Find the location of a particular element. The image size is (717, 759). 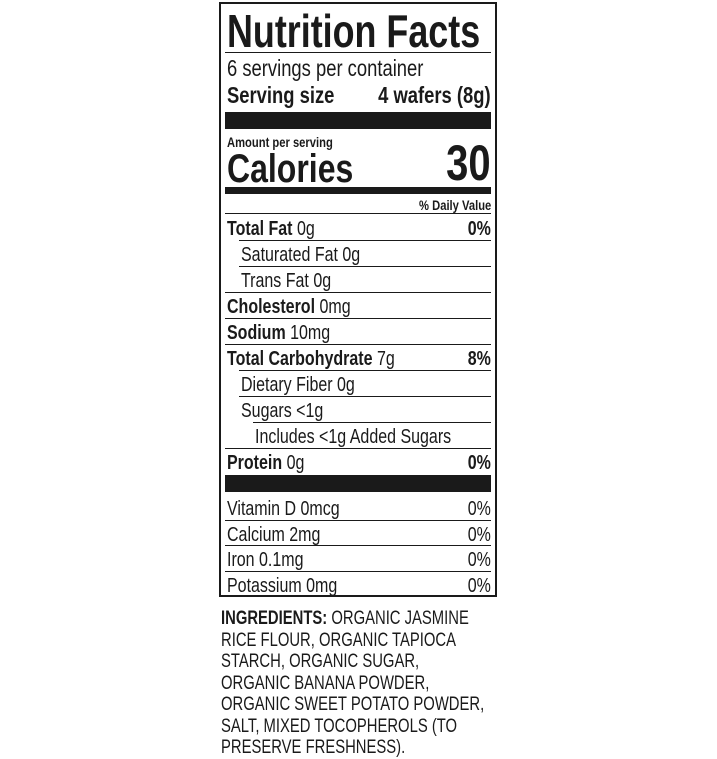

nutrient-row: Total Fat 0g is located at coordinates (271, 229).